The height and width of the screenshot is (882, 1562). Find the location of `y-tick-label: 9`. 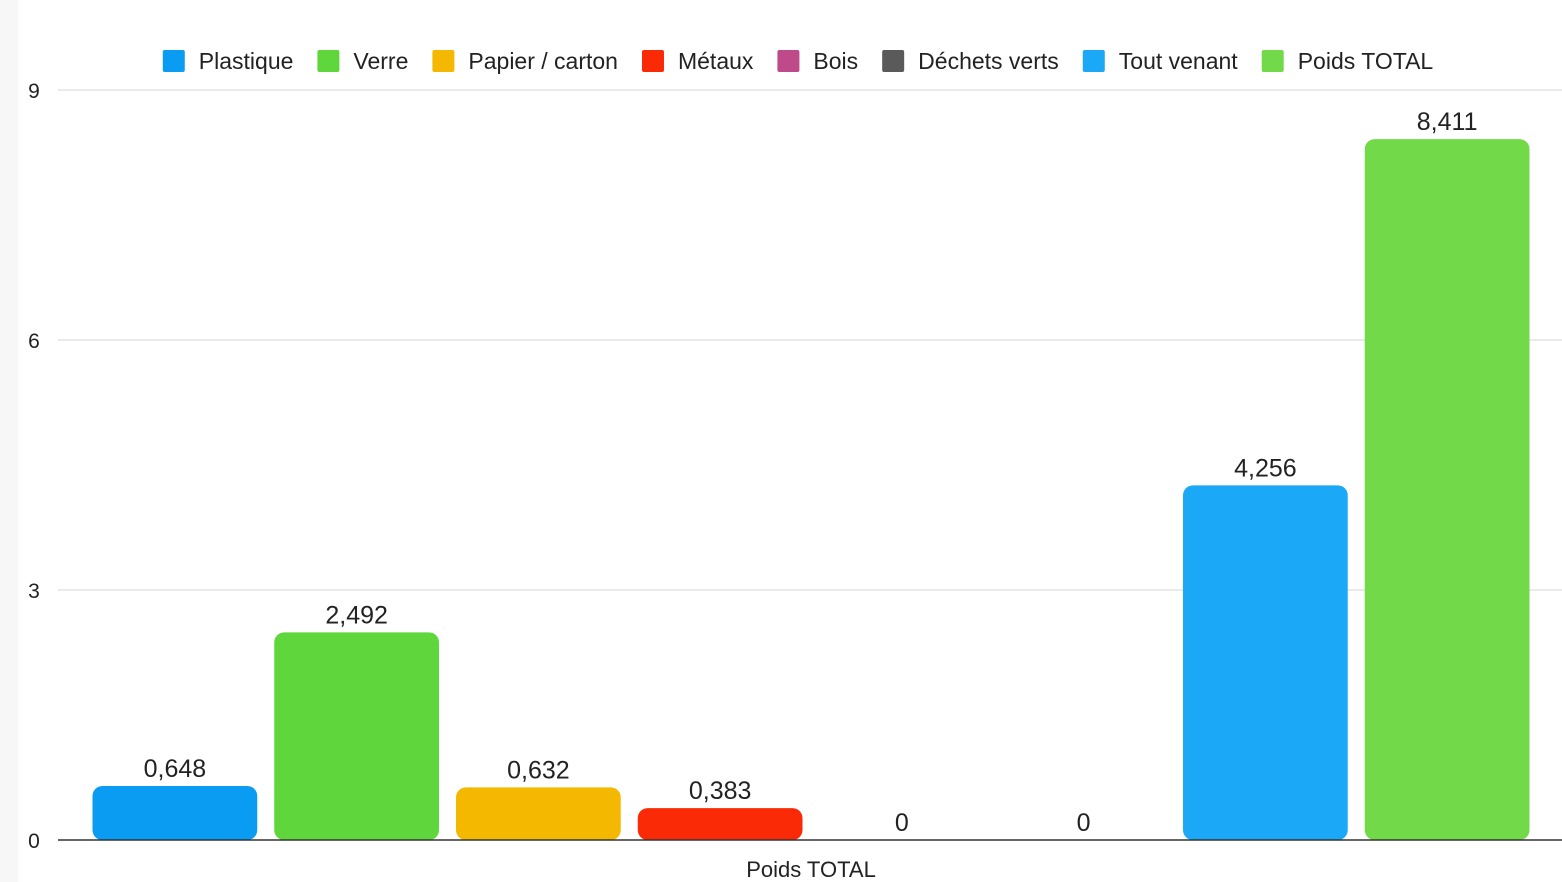

y-tick-label: 9 is located at coordinates (34, 91).